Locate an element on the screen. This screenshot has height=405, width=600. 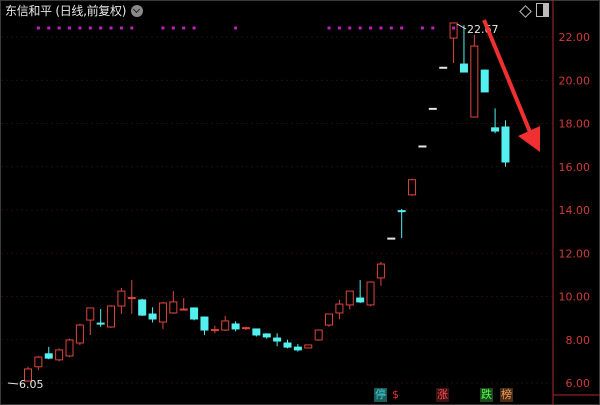
y-tick-label: 12.00 is located at coordinates (575, 253).